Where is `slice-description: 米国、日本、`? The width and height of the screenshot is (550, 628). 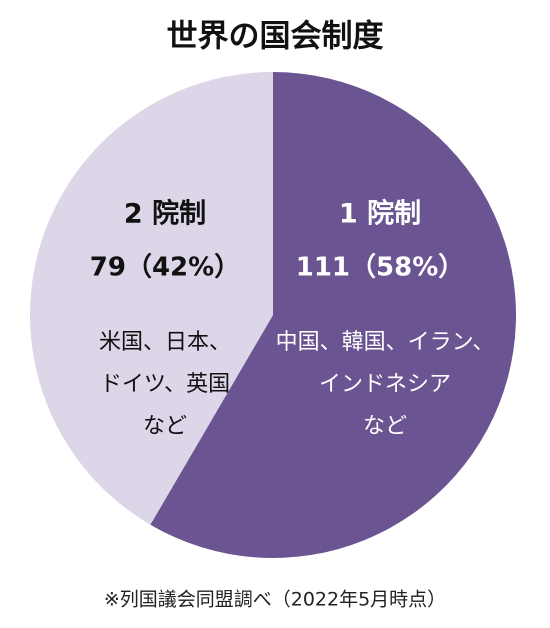
slice-description: 米国、日本、 is located at coordinates (165, 342).